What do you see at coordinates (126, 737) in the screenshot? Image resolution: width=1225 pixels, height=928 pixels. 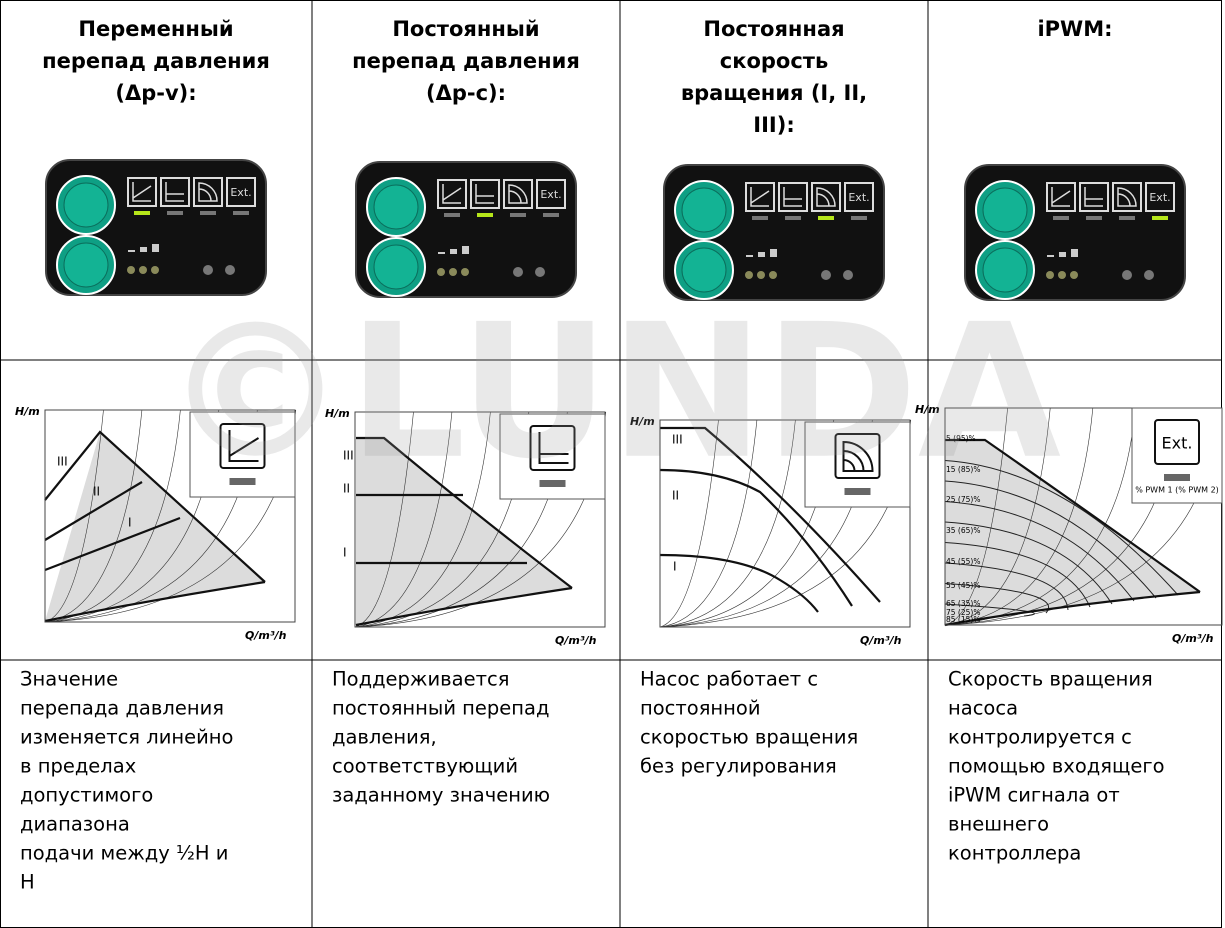 I see `description-text: изменяется линейно` at bounding box center [126, 737].